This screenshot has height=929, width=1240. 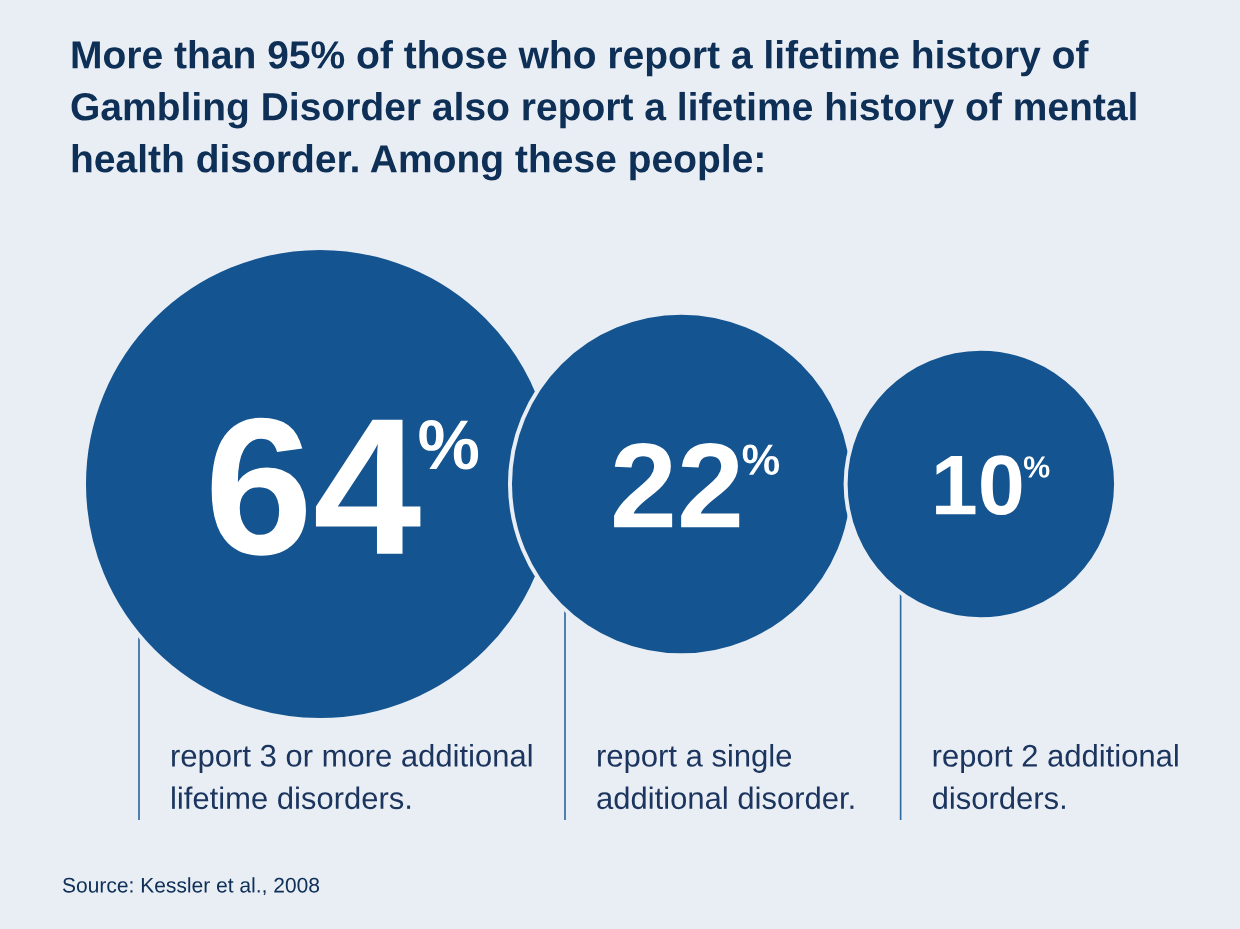 I want to click on text: More than 95% of those who report a lifetime history of Gambling Disorder also report a lifetime history of mental health disorder. Among these people:, so click(x=603, y=110).